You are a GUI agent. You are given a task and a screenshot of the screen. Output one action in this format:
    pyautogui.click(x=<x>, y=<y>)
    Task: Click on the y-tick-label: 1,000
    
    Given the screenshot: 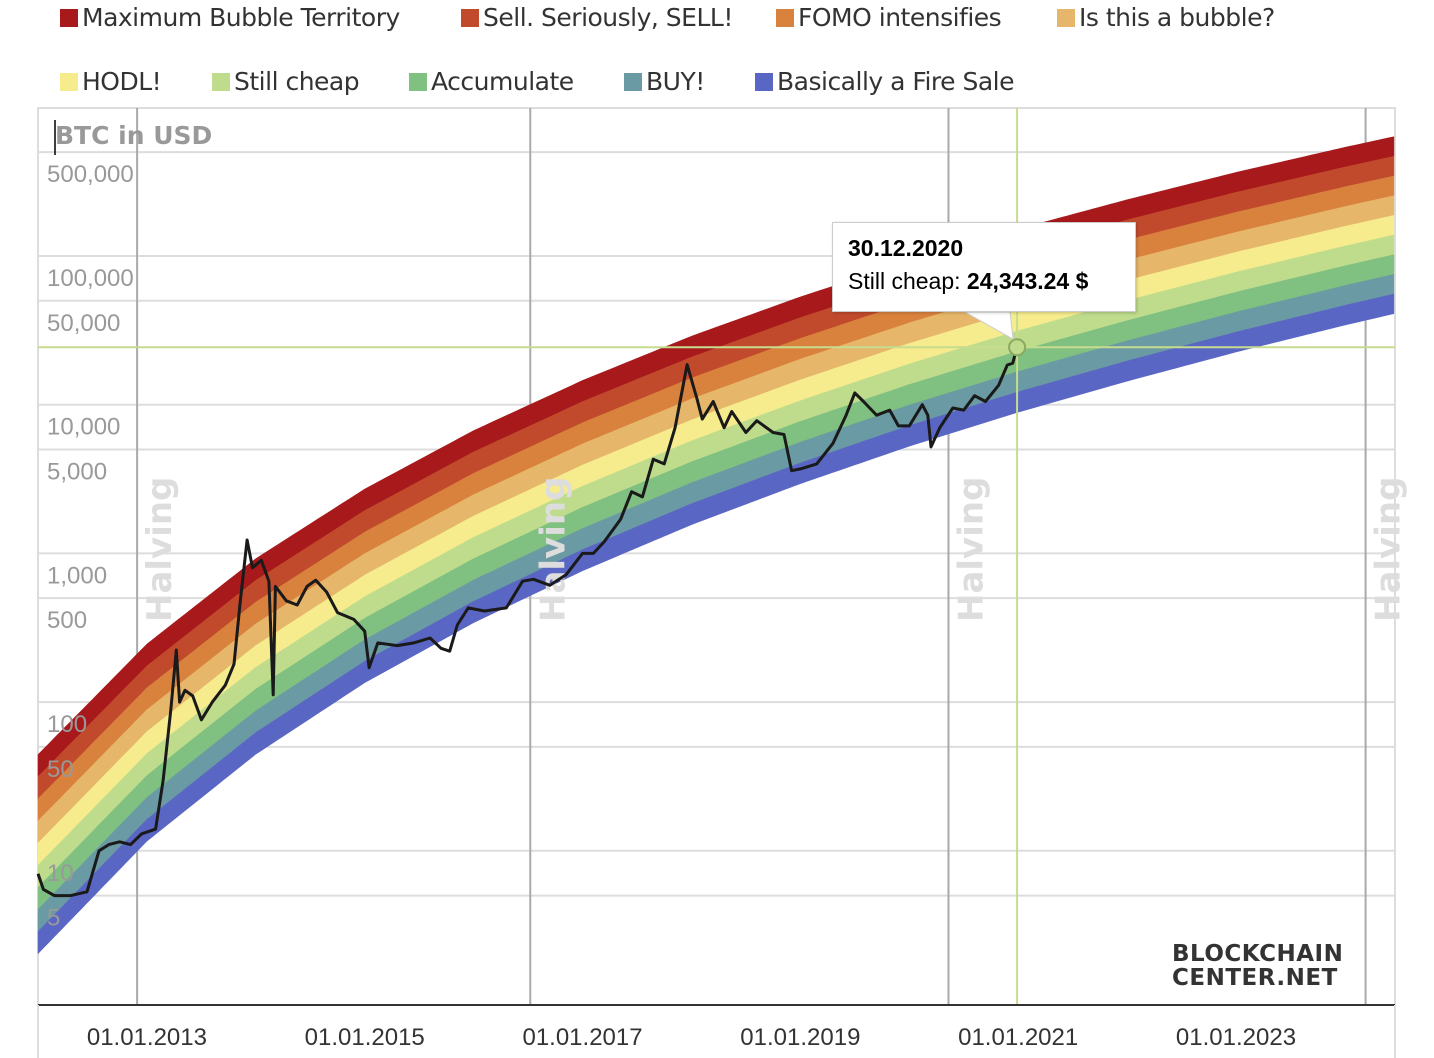 What is the action you would take?
    pyautogui.click(x=77, y=575)
    